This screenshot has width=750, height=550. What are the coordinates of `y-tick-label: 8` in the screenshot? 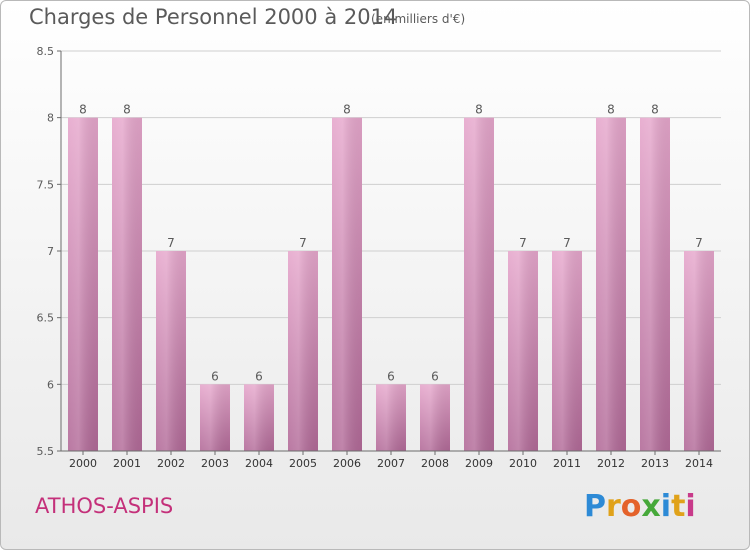 It's located at (50, 118).